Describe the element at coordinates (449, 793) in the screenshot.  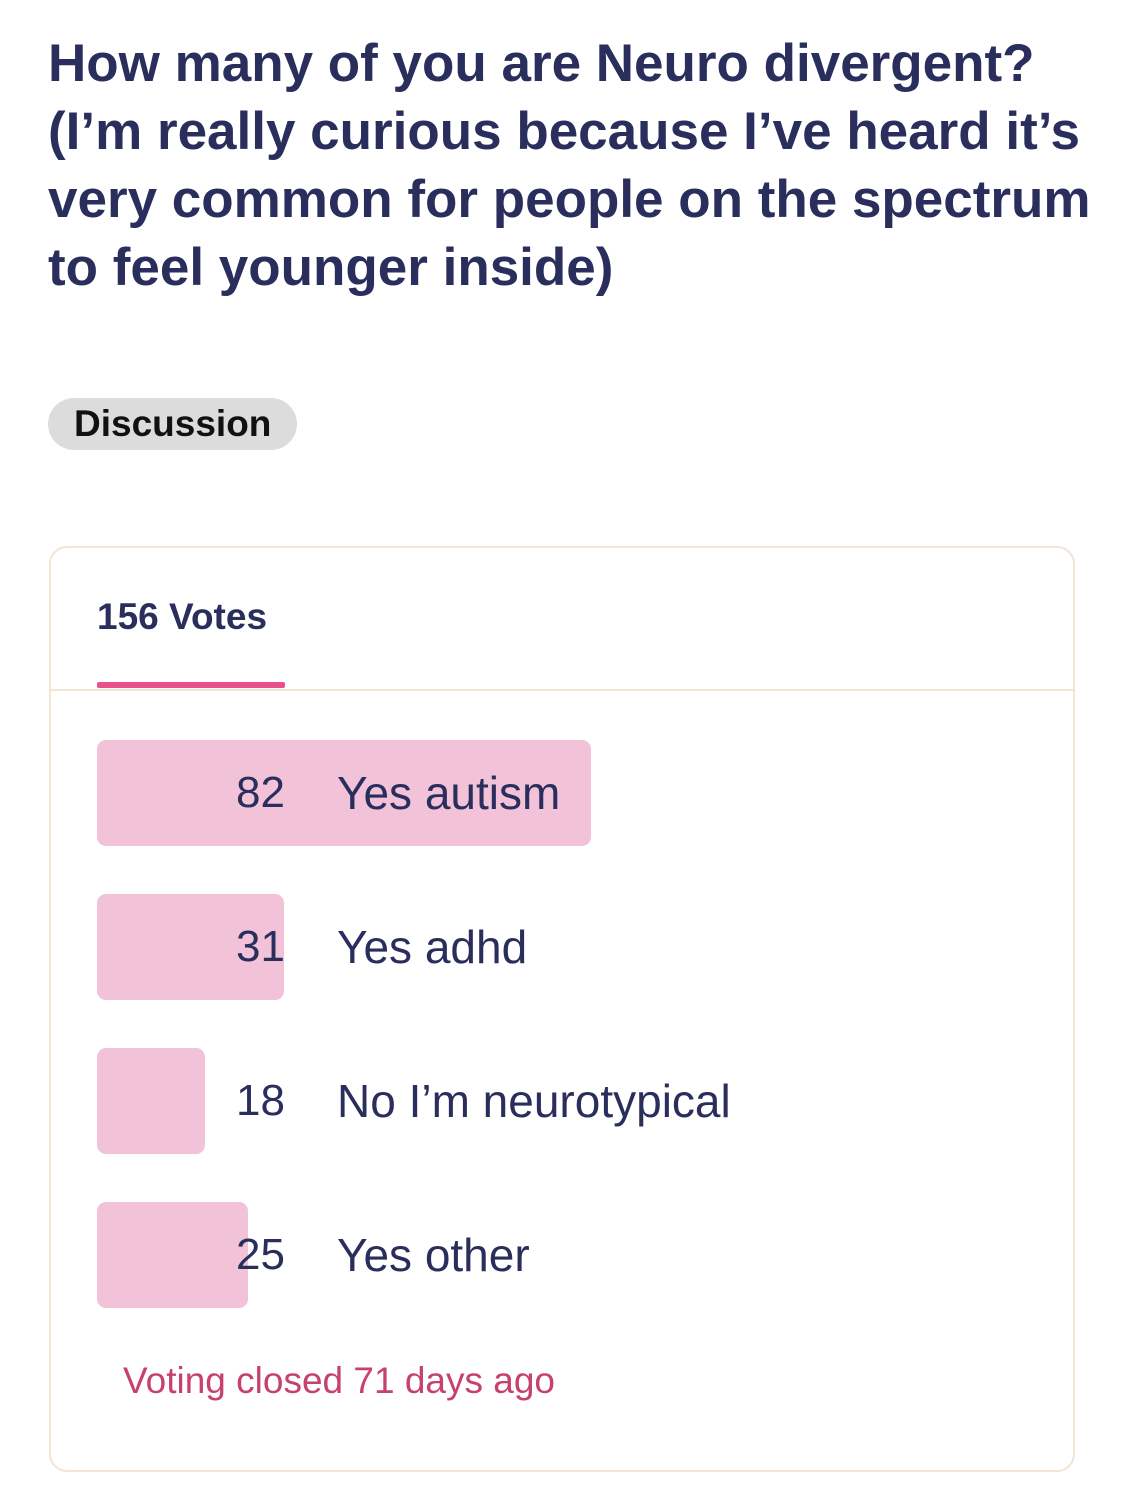
I see `poll-option-label: Yes autism` at that location.